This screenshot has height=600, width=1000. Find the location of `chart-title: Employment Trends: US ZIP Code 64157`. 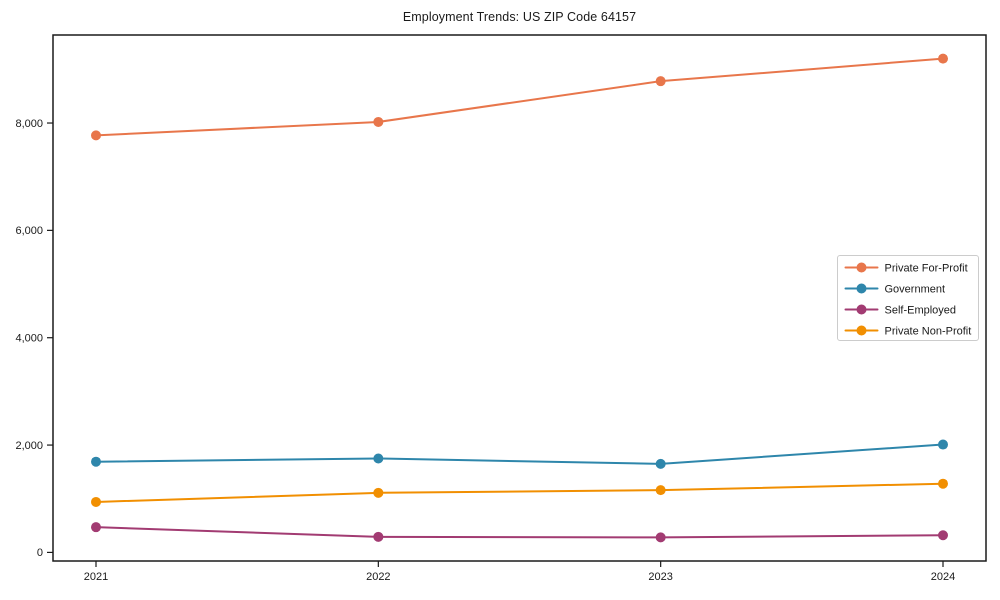

chart-title: Employment Trends: US ZIP Code 64157 is located at coordinates (519, 17).